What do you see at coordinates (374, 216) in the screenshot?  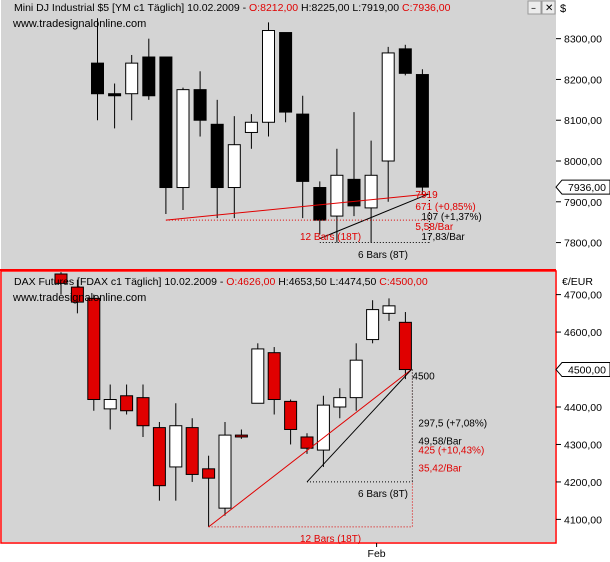 I see `top-black-trendline` at bounding box center [374, 216].